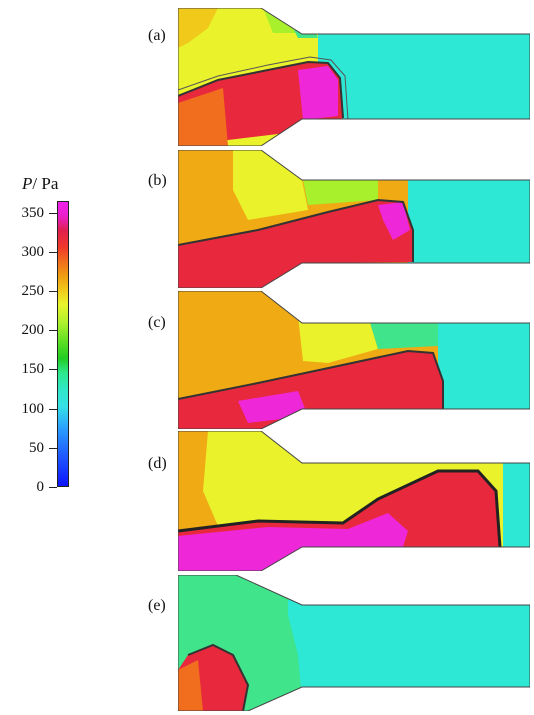  Describe the element at coordinates (157, 180) in the screenshot. I see `panel-label-b: (b)` at that location.